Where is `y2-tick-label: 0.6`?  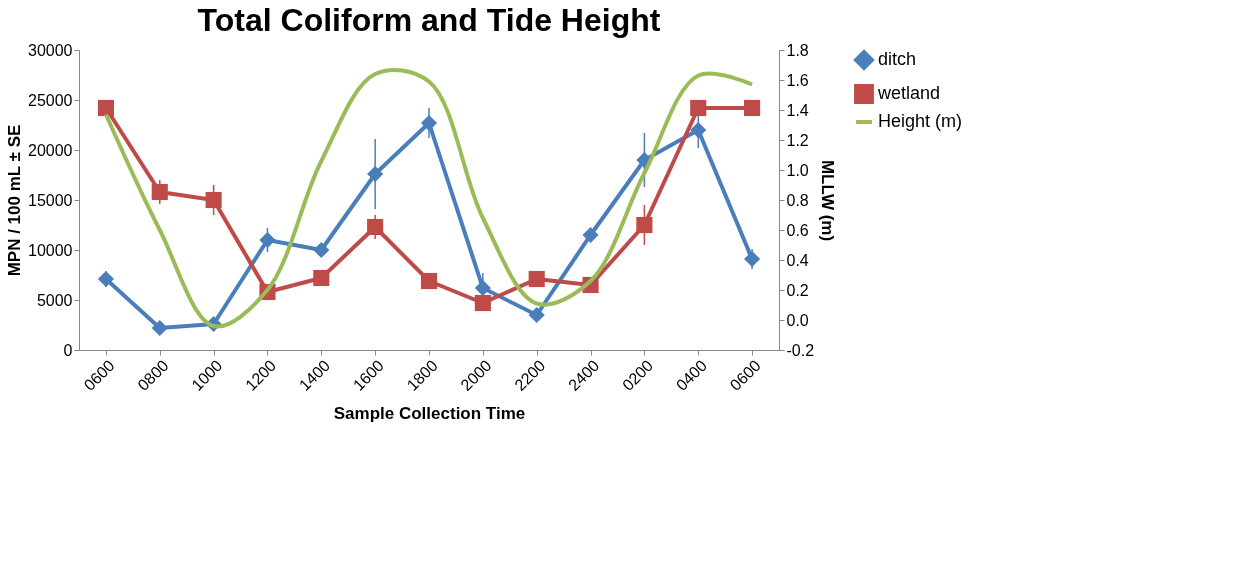
y2-tick-label: 0.6 is located at coordinates (797, 230).